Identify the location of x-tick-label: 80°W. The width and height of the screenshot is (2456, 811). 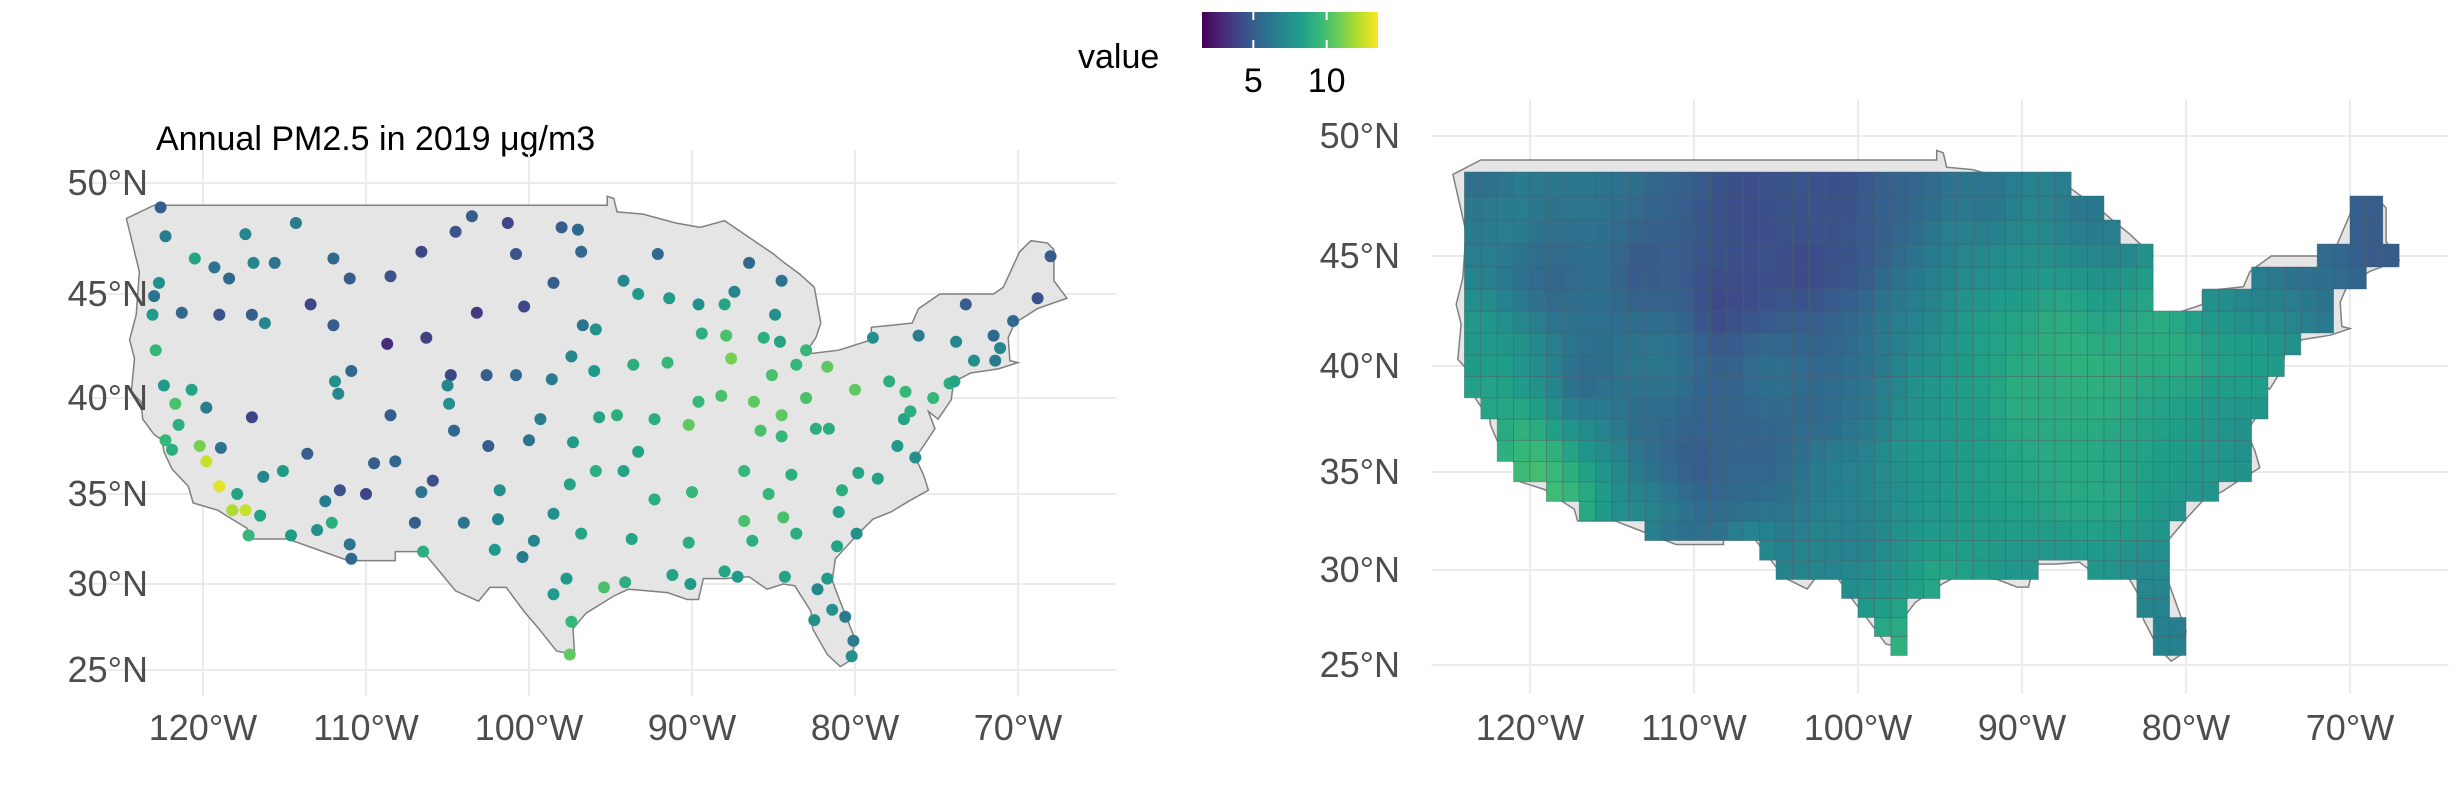
(855, 727).